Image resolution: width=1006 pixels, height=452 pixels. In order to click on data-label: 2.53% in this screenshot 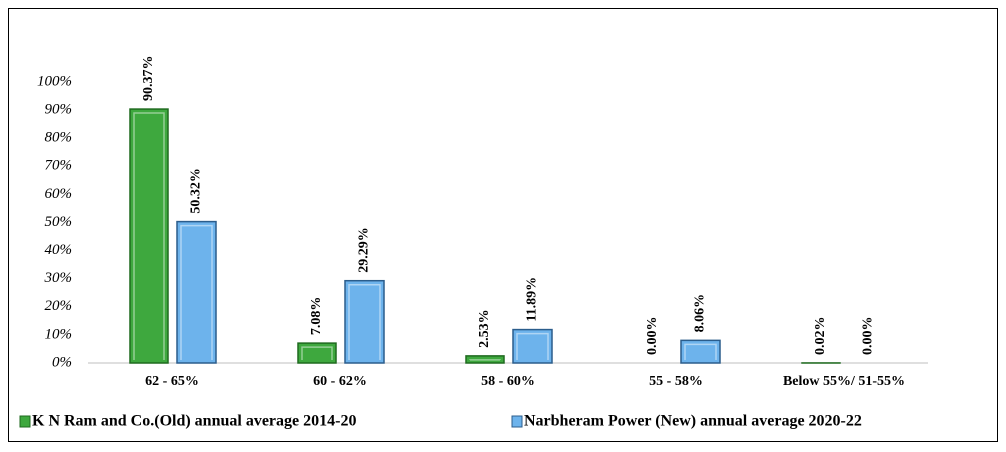, I will do `click(484, 328)`.